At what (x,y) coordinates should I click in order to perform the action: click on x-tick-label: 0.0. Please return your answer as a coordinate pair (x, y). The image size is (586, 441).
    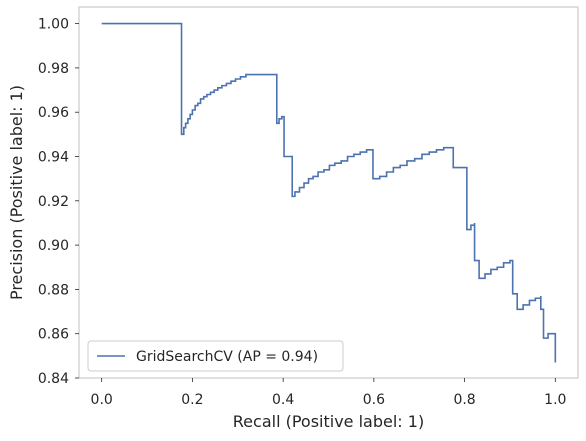
    Looking at the image, I should click on (102, 400).